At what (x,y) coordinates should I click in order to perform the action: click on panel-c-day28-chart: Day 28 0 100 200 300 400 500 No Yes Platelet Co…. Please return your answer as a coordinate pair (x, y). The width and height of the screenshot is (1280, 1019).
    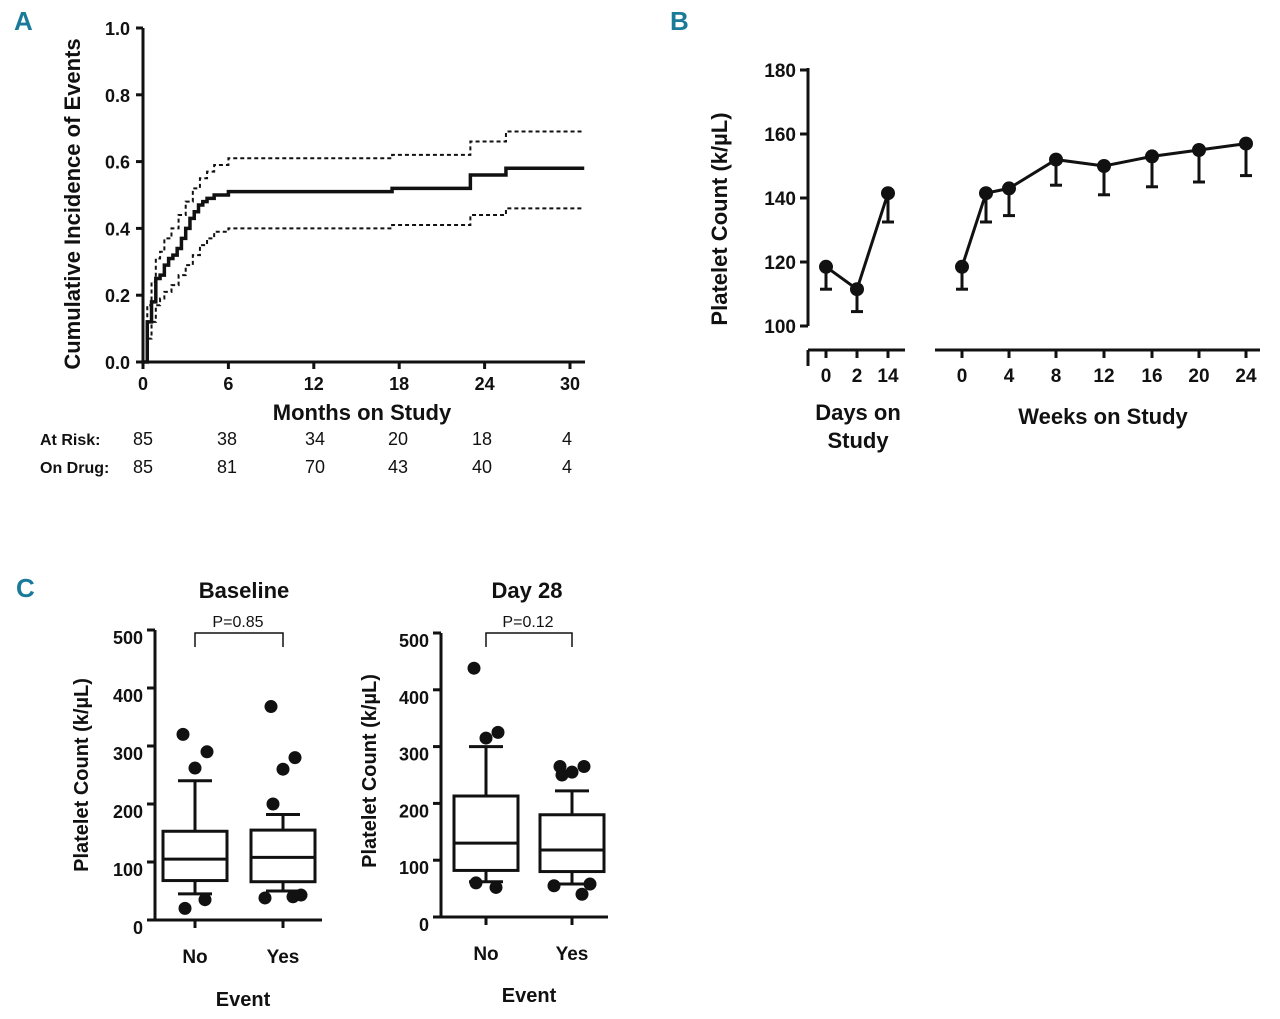
    Looking at the image, I should click on (483, 792).